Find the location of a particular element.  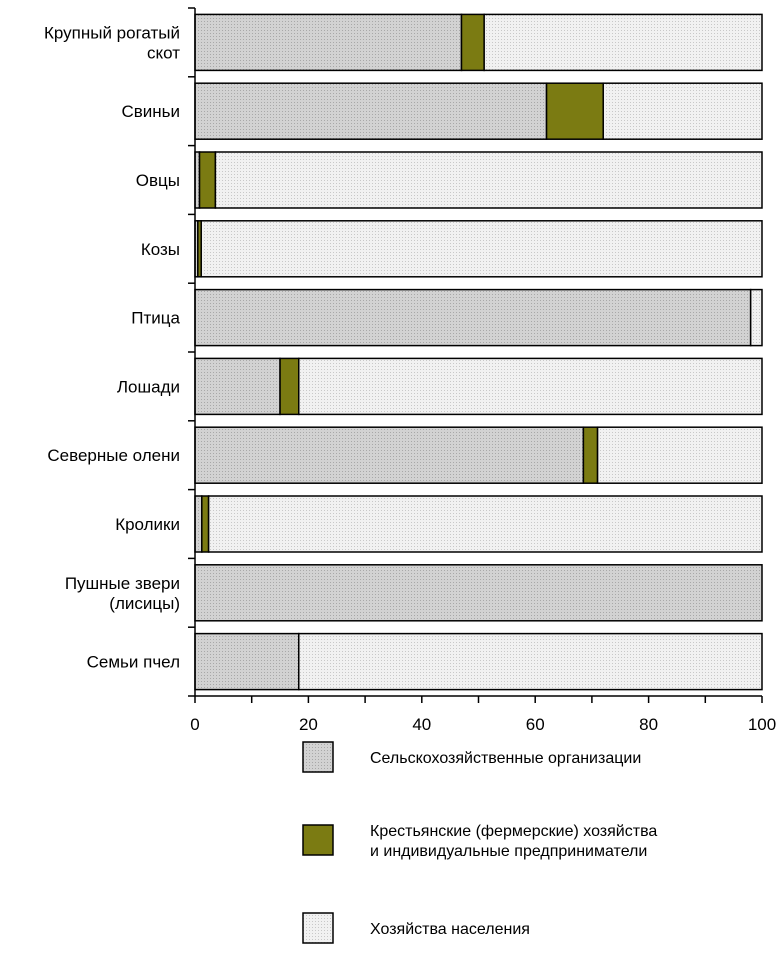

x-tick-label-3: 60 is located at coordinates (535, 724).